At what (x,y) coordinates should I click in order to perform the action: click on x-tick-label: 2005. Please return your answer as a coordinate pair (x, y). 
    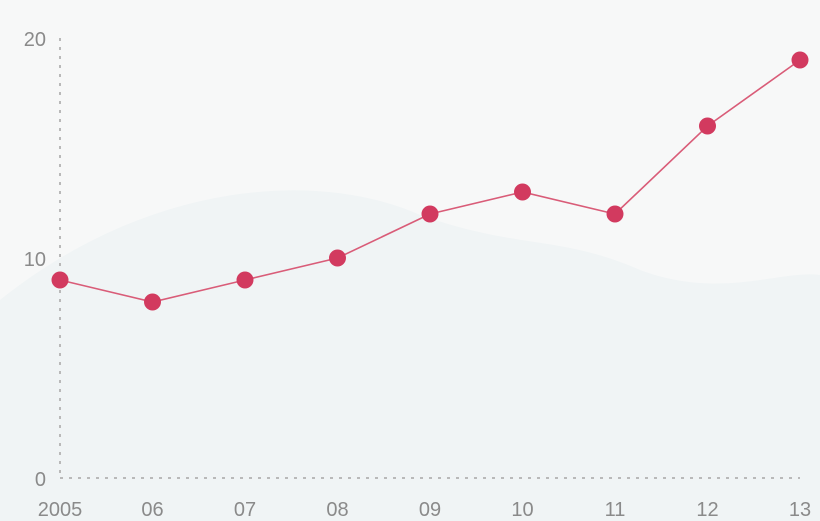
    Looking at the image, I should click on (60, 510).